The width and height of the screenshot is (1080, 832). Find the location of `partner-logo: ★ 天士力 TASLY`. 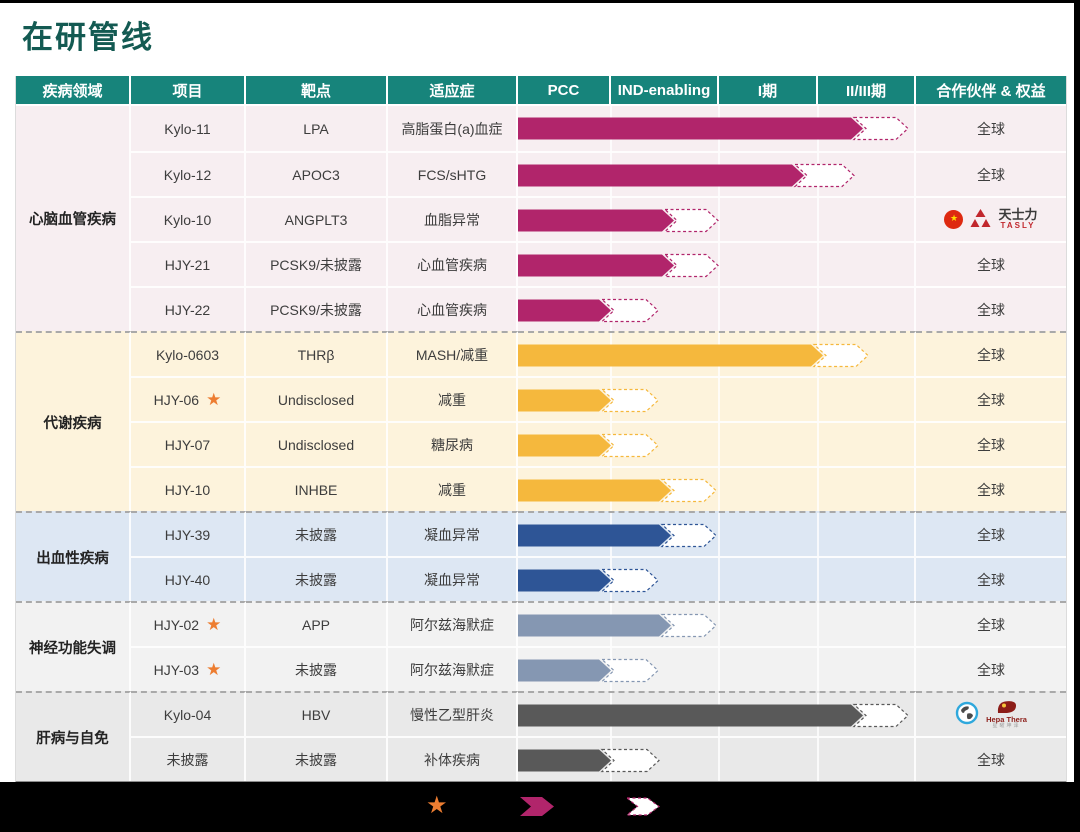

partner-logo: ★ 天士力 TASLY is located at coordinates (991, 219).